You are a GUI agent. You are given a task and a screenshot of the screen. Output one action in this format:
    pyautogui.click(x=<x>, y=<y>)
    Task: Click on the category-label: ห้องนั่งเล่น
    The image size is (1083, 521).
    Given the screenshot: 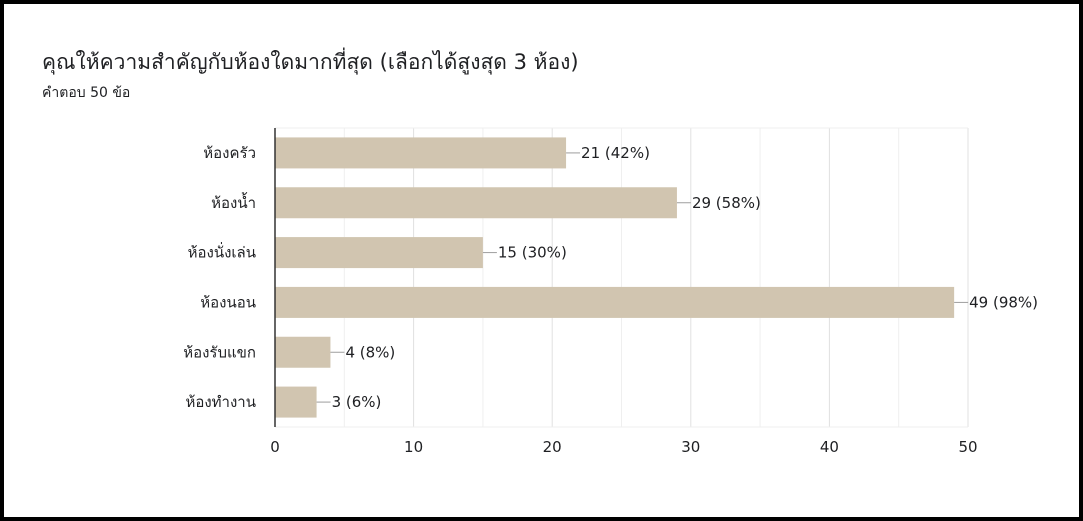 What is the action you would take?
    pyautogui.click(x=222, y=252)
    